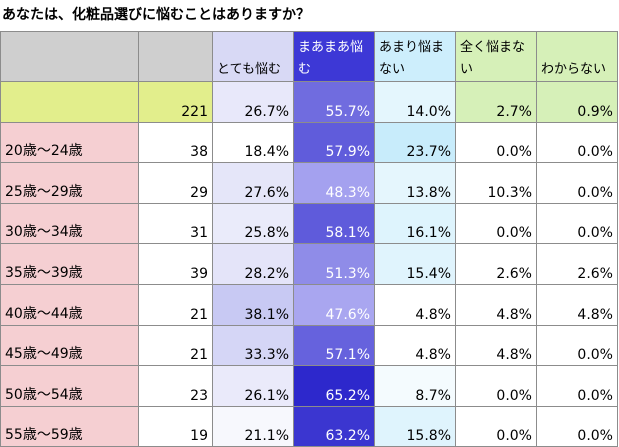  I want to click on header-cell-very: とても悩む, so click(253, 56).